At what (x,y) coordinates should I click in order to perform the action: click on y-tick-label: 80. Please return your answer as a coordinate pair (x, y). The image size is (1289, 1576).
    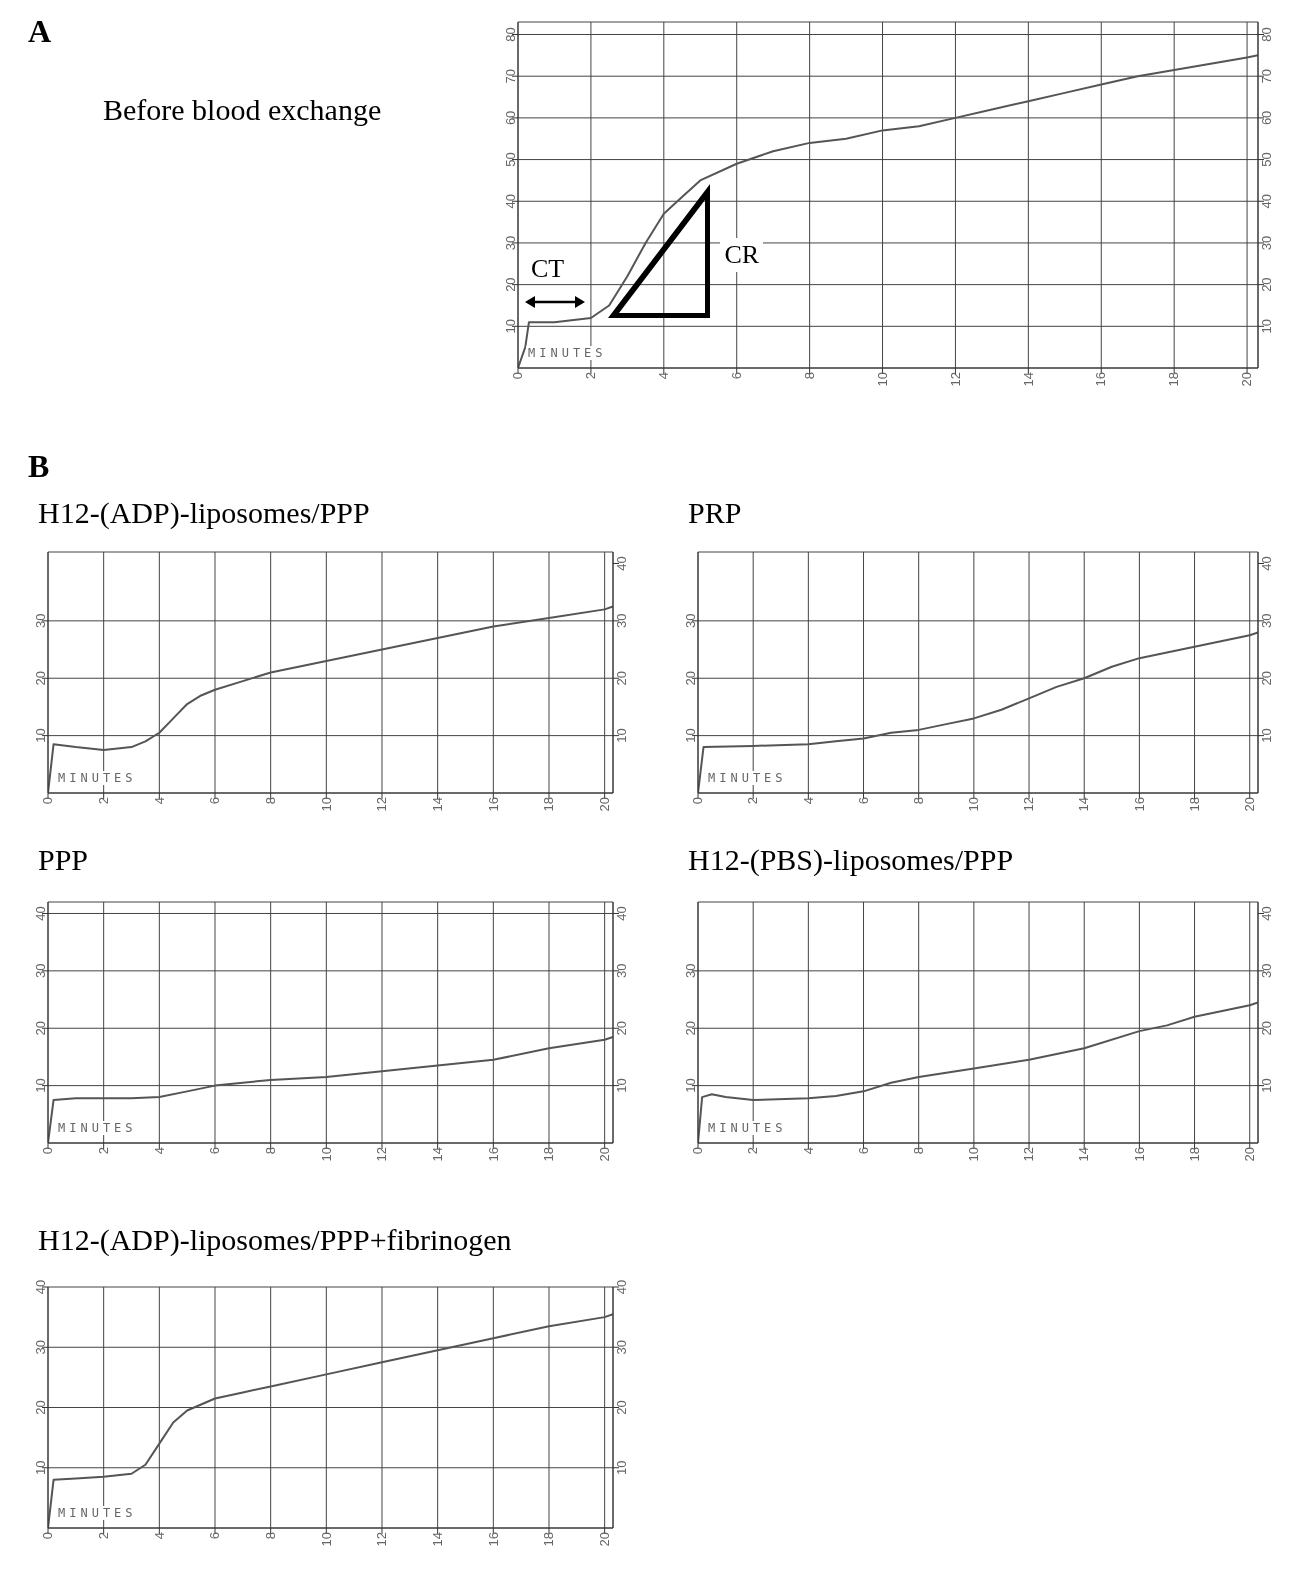
    Looking at the image, I should click on (510, 34).